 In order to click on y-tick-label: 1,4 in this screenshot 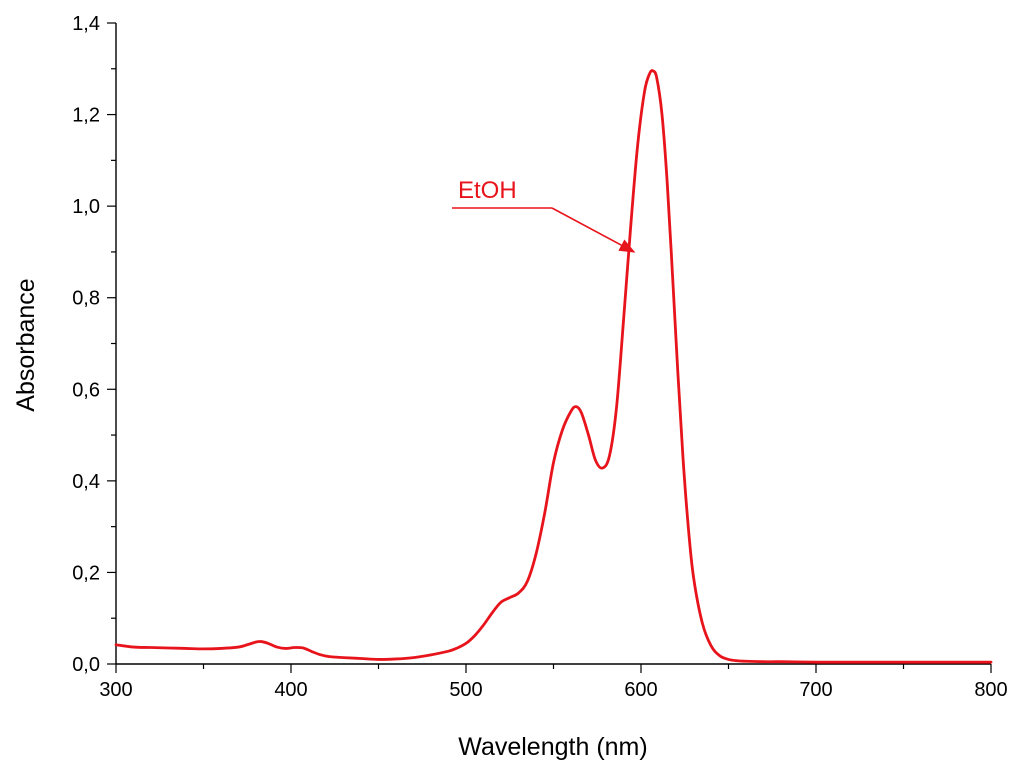, I will do `click(86, 24)`.